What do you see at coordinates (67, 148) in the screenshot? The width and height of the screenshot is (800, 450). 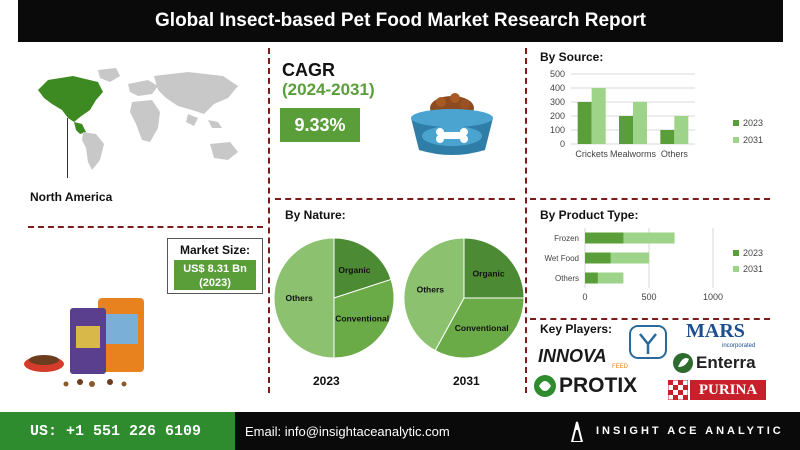 I see `map-pointer-line` at bounding box center [67, 148].